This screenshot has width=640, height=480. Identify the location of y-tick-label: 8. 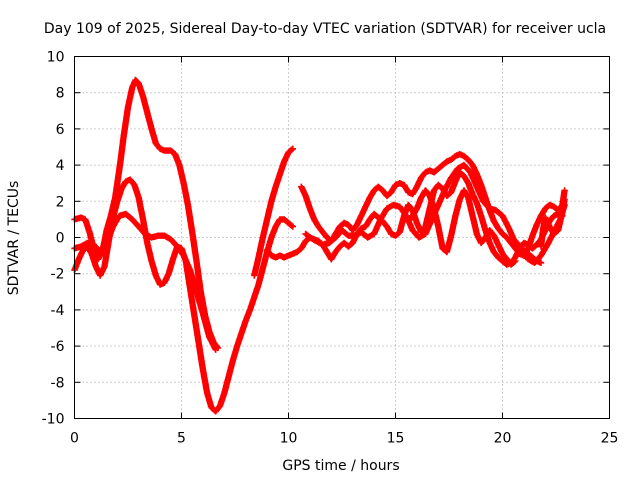
(60, 94).